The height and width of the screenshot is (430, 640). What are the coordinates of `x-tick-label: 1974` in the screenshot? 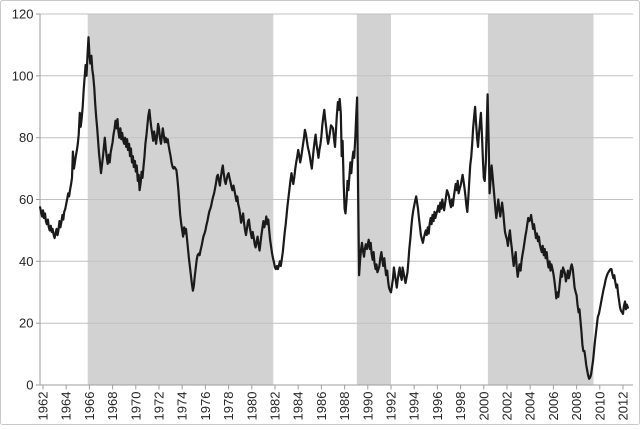 It's located at (182, 406).